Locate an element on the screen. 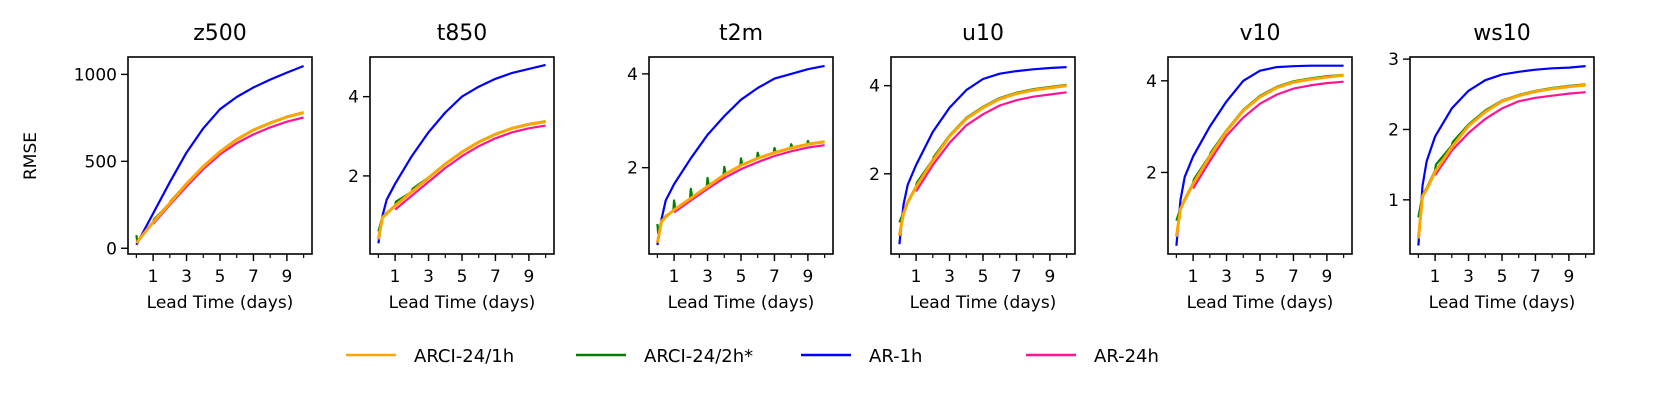  panel-title: u10 is located at coordinates (983, 33).